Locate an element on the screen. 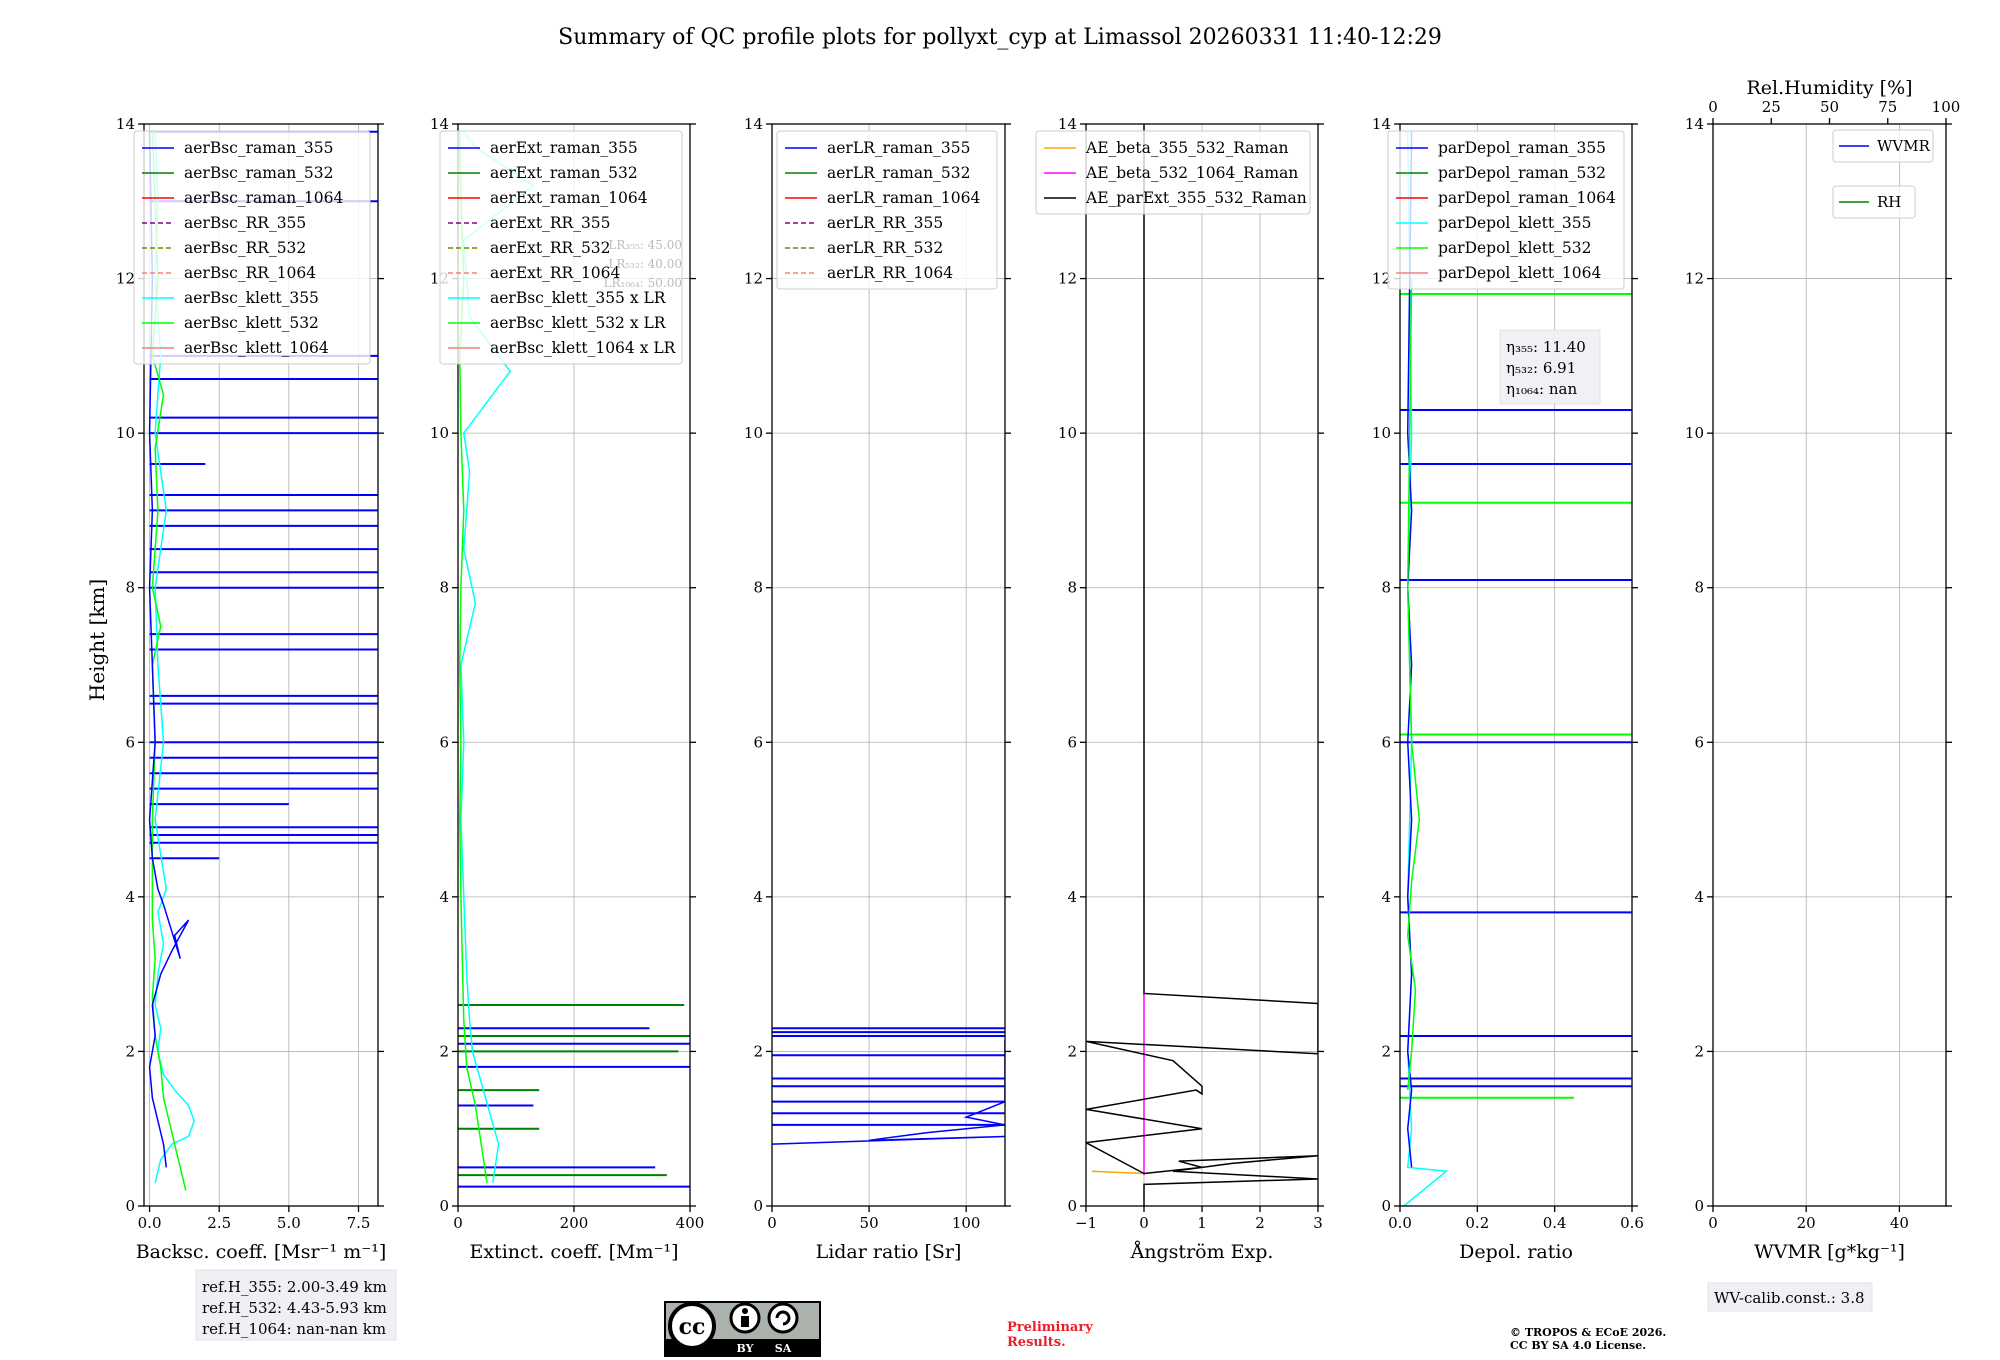 This screenshot has width=2000, height=1360. lr-label: LR₃₅₅: 45.00 is located at coordinates (645, 245).